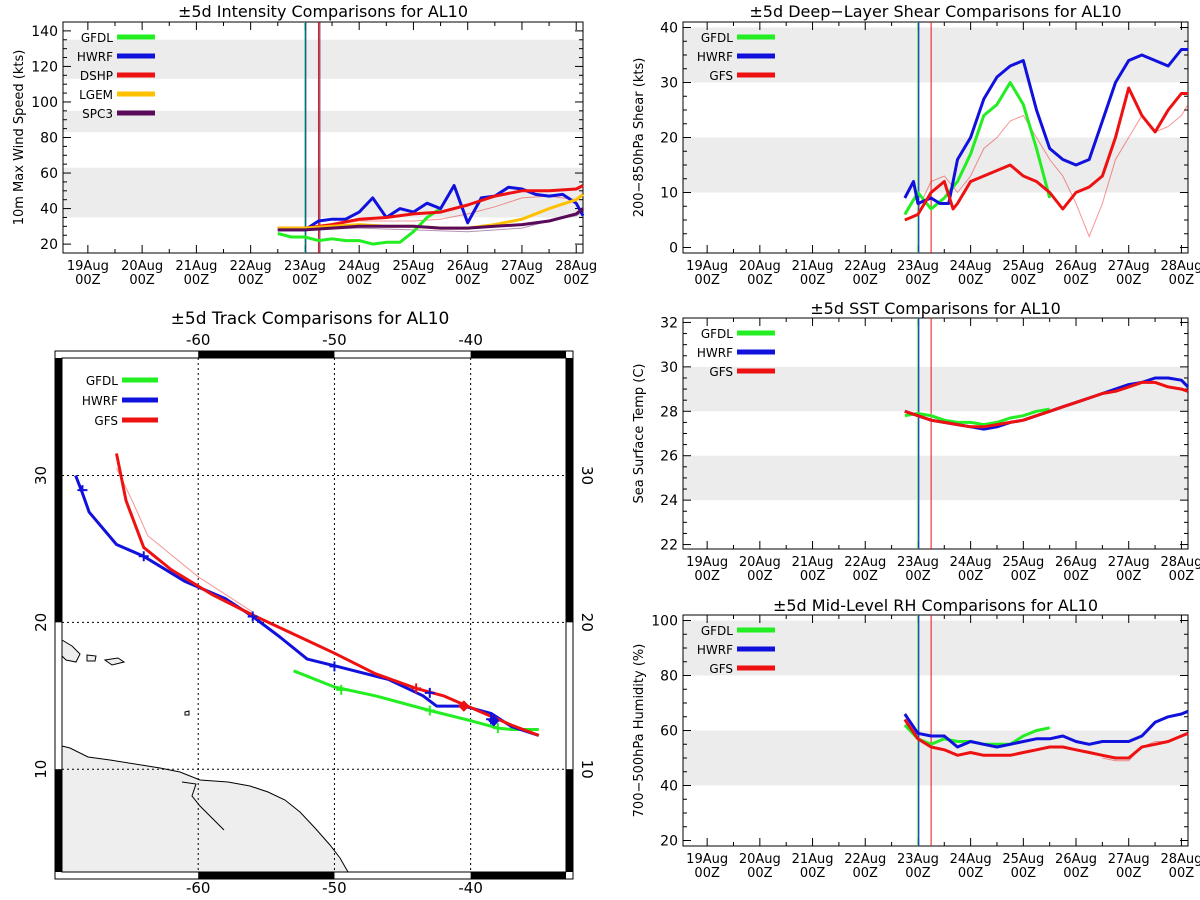  Describe the element at coordinates (669, 412) in the screenshot. I see `y-tick-label: 28` at that location.